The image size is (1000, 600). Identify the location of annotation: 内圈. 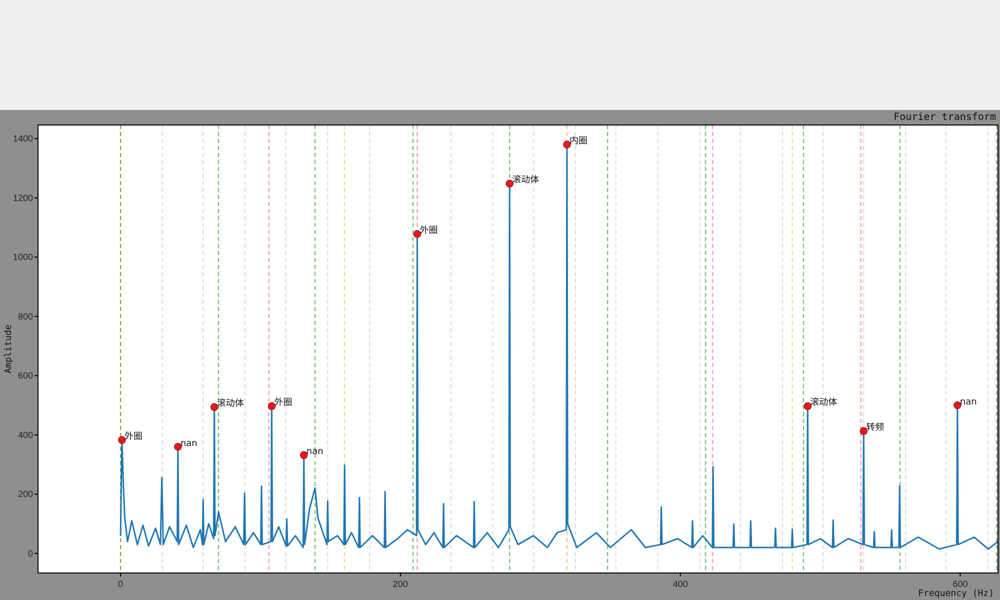
(578, 141).